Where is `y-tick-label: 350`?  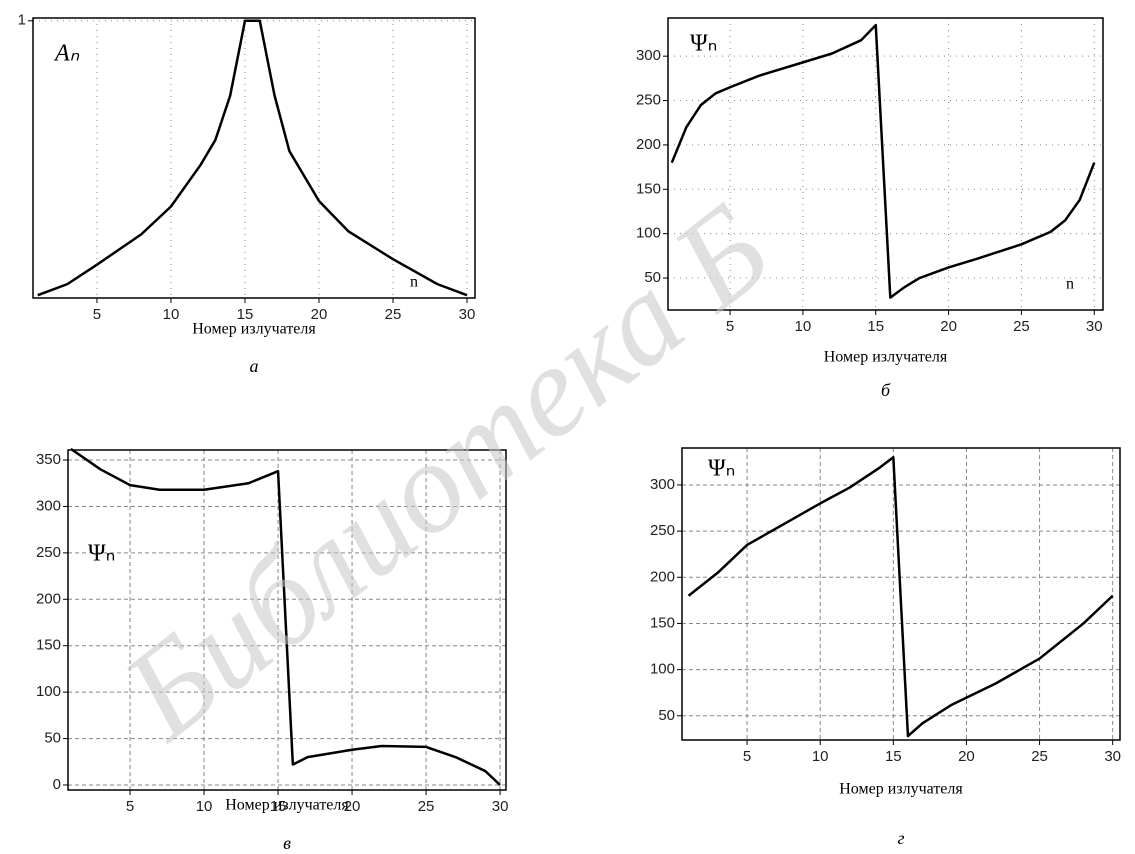
y-tick-label: 350 is located at coordinates (48, 459).